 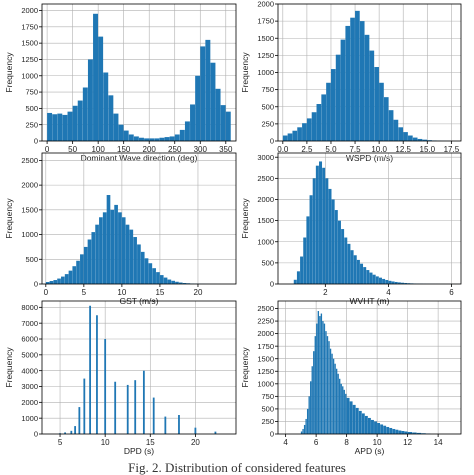 What do you see at coordinates (195, 442) in the screenshot?
I see `x-tick-label: 20` at bounding box center [195, 442].